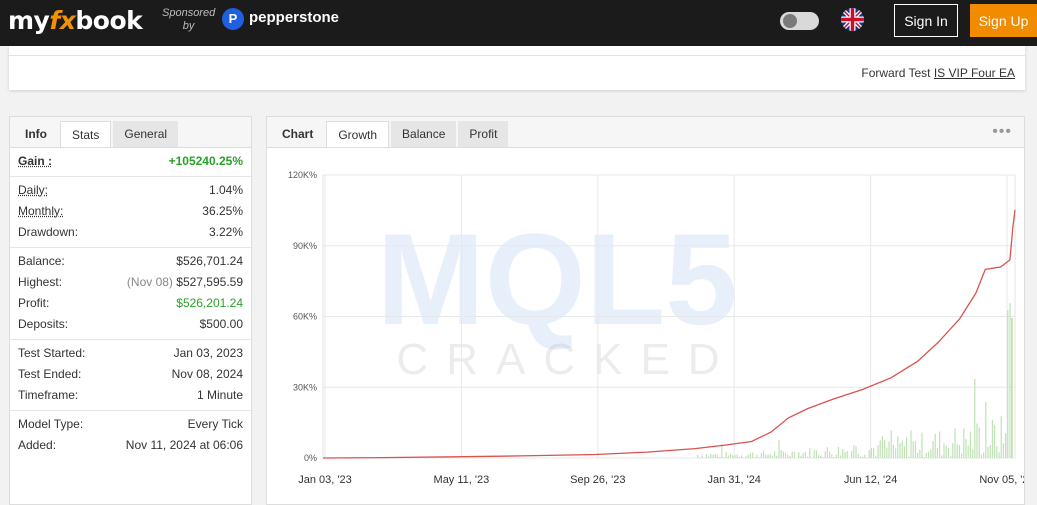 The image size is (1037, 505). Describe the element at coordinates (799, 21) in the screenshot. I see `theme-toggle` at that location.